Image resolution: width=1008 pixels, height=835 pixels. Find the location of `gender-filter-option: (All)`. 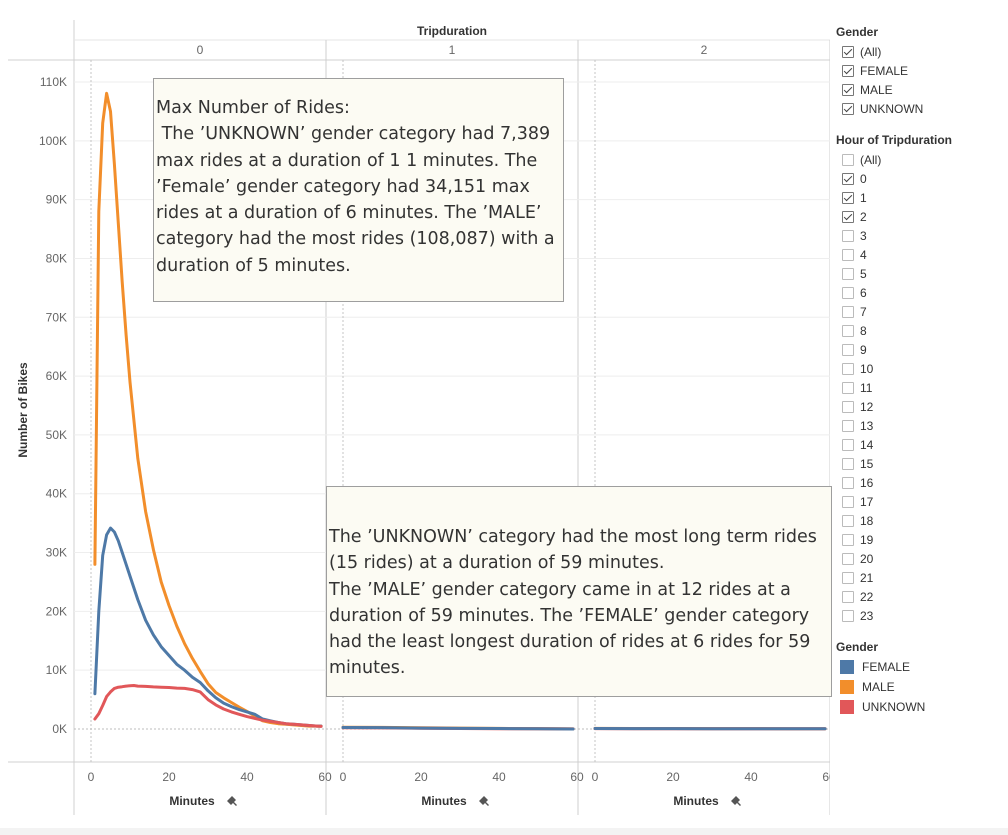

gender-filter-option: (All) is located at coordinates (921, 51).